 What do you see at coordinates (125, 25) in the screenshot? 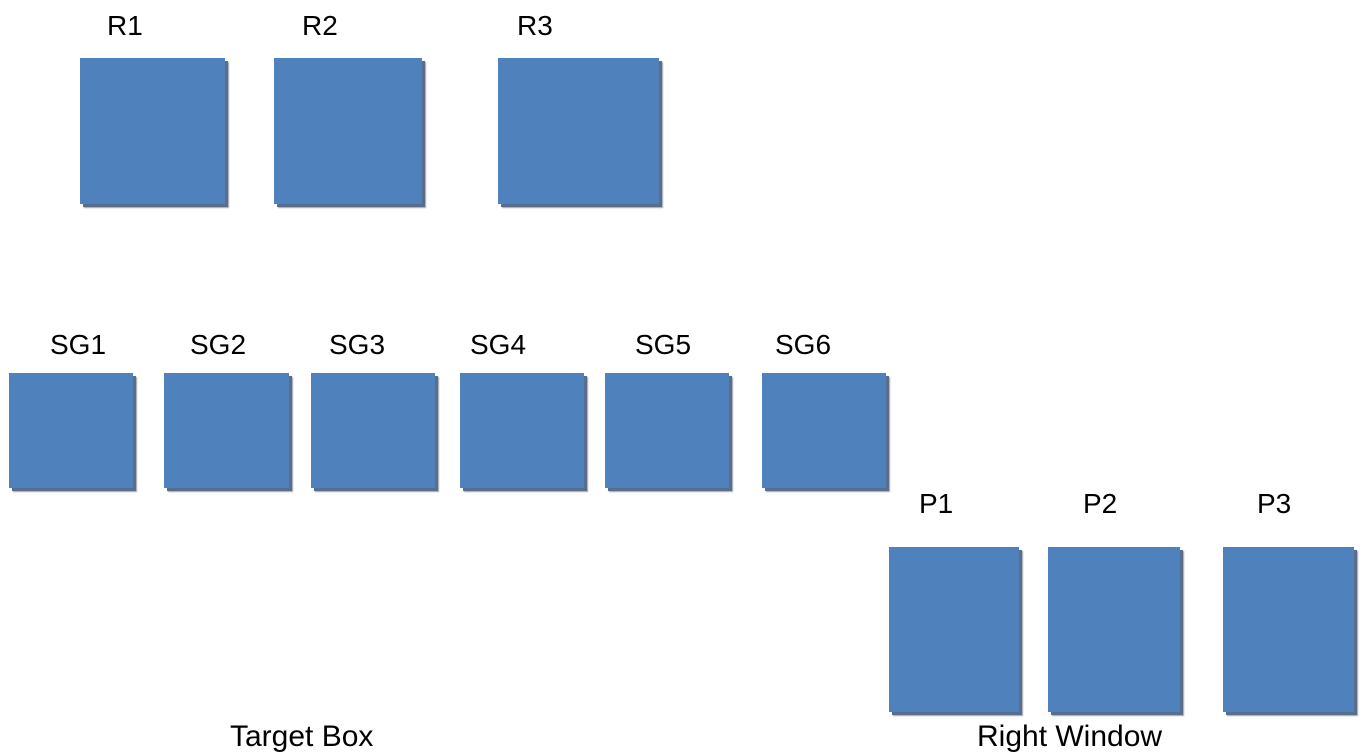
I see `label-r1: R1` at bounding box center [125, 25].